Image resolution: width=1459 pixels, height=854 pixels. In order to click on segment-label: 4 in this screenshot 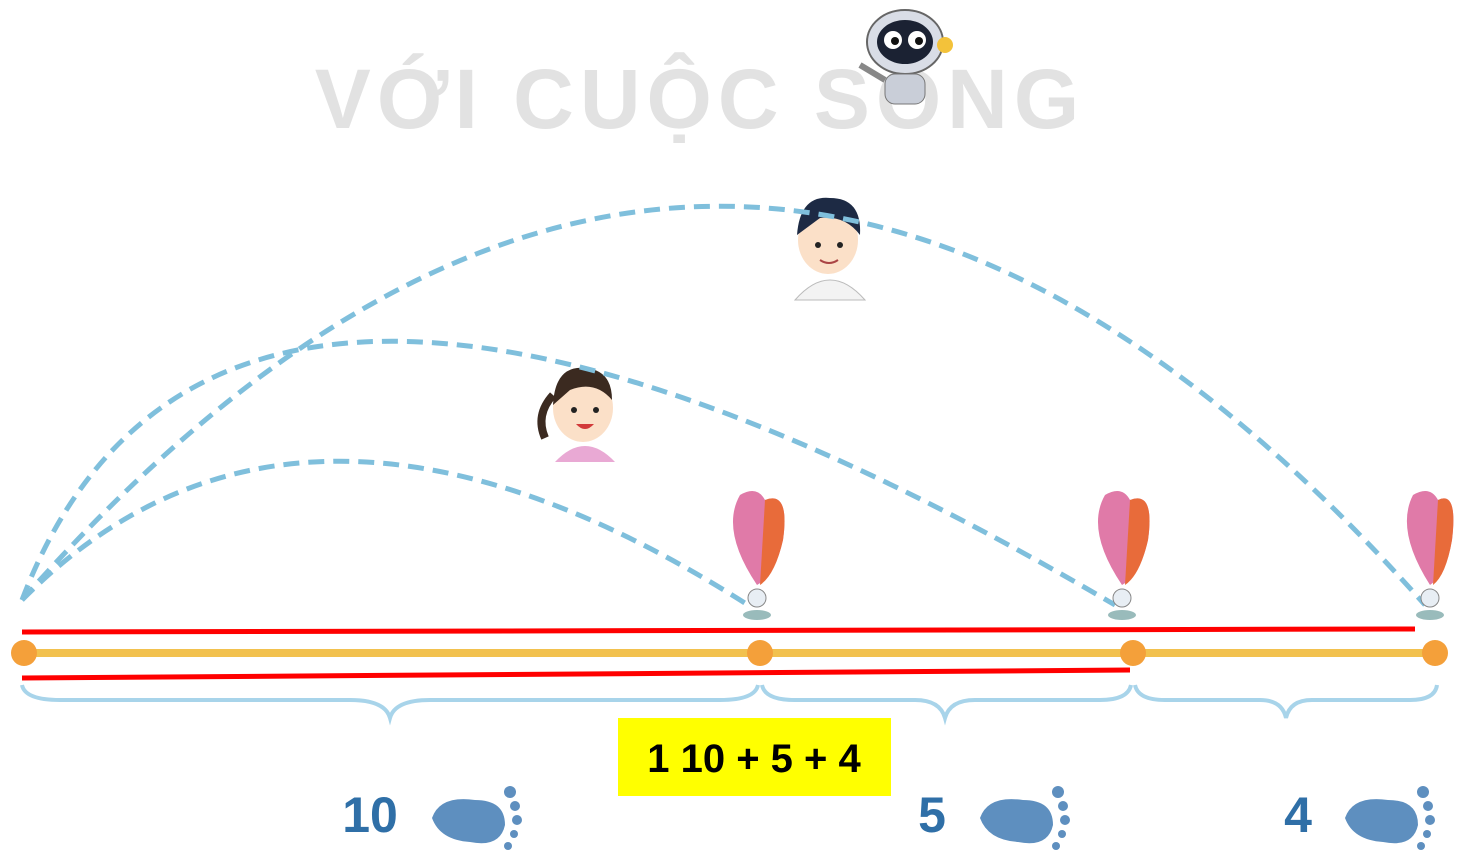, I will do `click(1298, 815)`.